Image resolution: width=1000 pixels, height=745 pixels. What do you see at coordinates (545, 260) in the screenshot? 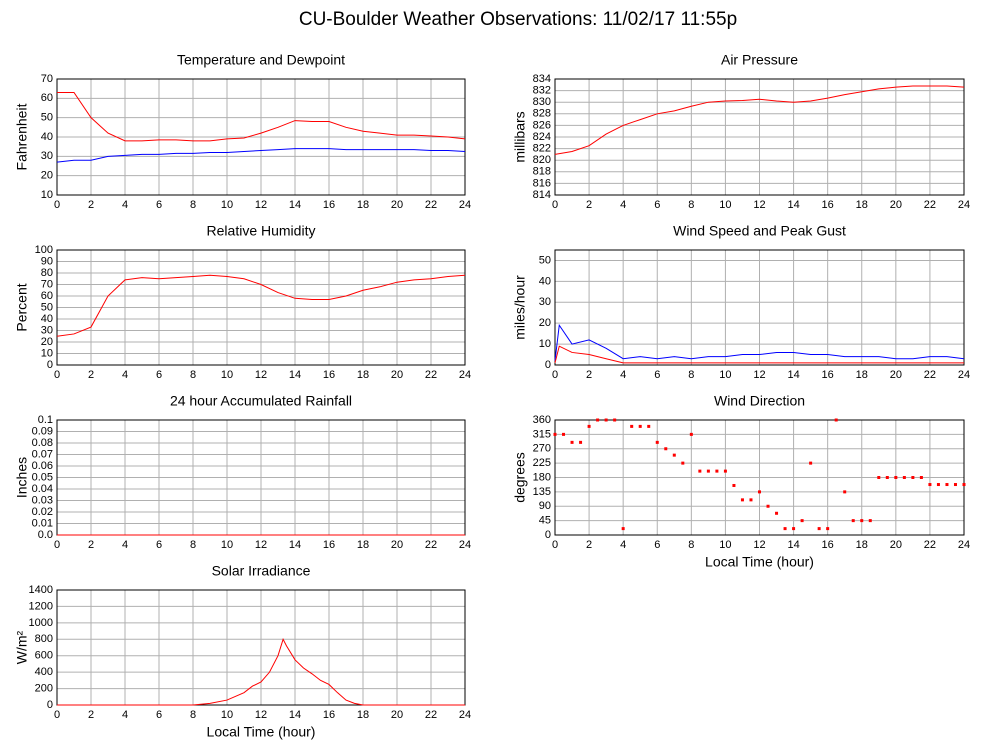
I see `y-tick-label: 50` at bounding box center [545, 260].